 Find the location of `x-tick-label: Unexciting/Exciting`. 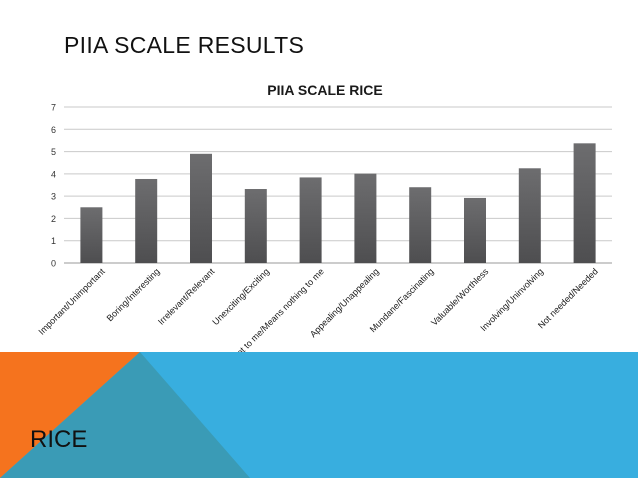

x-tick-label: Unexciting/Exciting is located at coordinates (240, 296).